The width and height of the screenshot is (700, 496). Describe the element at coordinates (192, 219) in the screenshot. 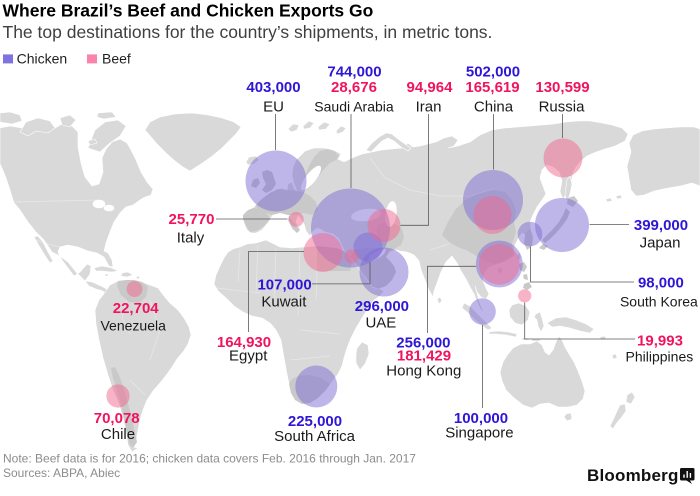

I see `svg-text: 25,770` at that location.